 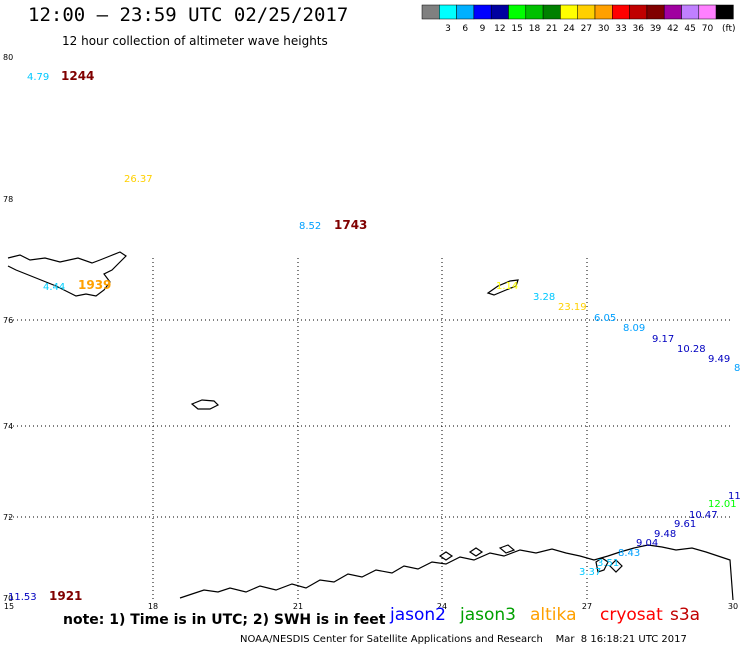 I want to click on latitude-label: 78, so click(x=8, y=199).